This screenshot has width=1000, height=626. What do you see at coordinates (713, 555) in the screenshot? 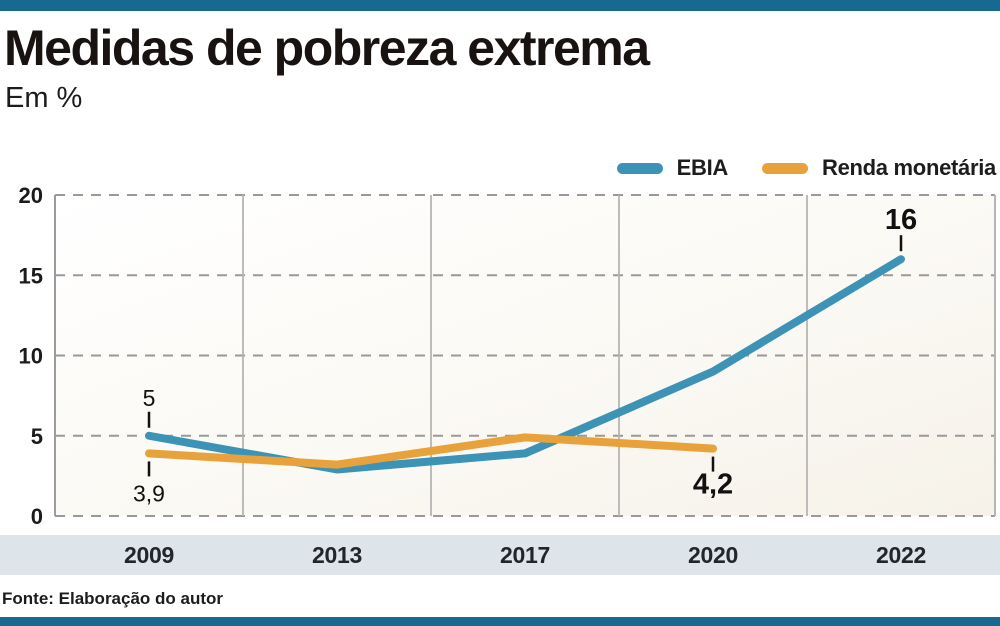
I see `x-axis-label-2020: 2020` at bounding box center [713, 555].